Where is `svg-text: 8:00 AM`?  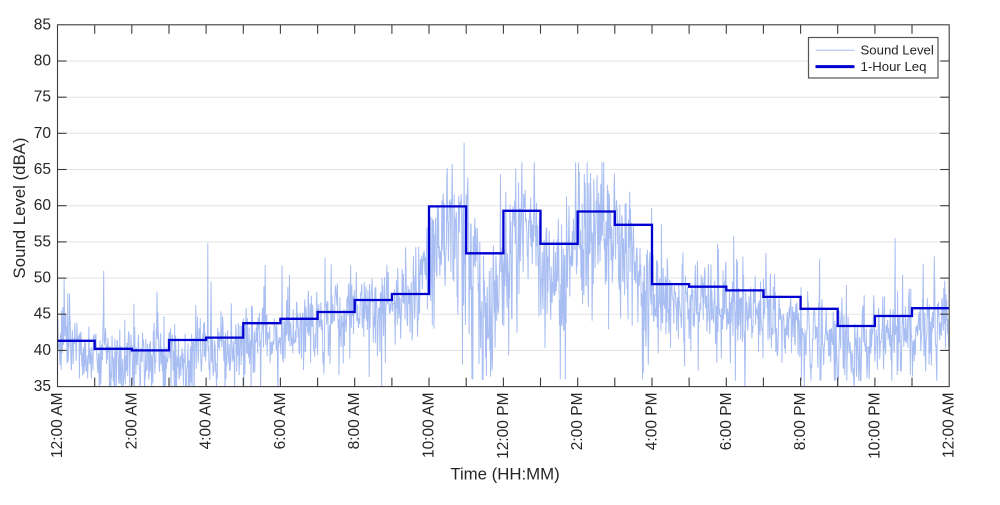
svg-text: 8:00 AM is located at coordinates (354, 421).